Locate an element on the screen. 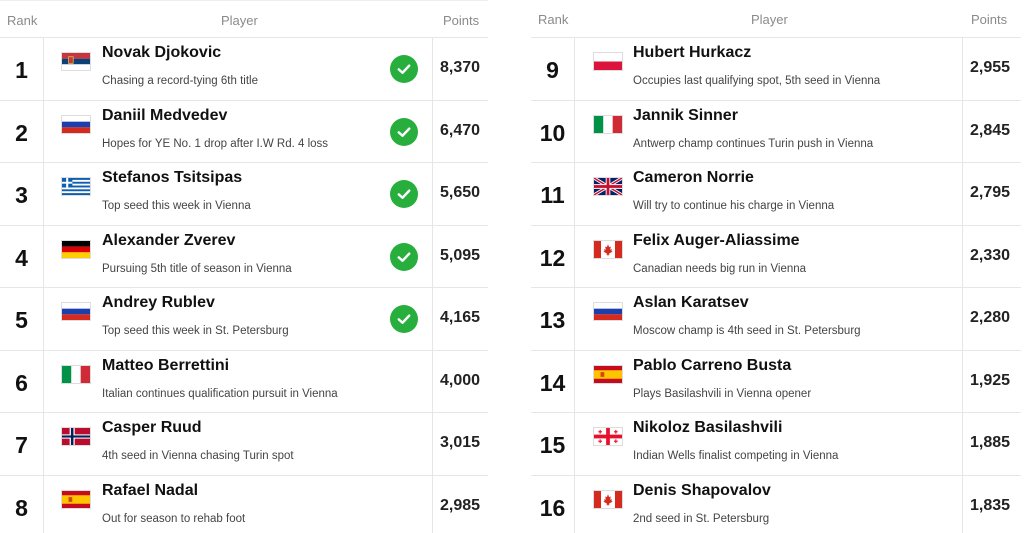 This screenshot has width=1024, height=533. player-note: Pursuing 5th title of season in Vienna is located at coordinates (197, 268).